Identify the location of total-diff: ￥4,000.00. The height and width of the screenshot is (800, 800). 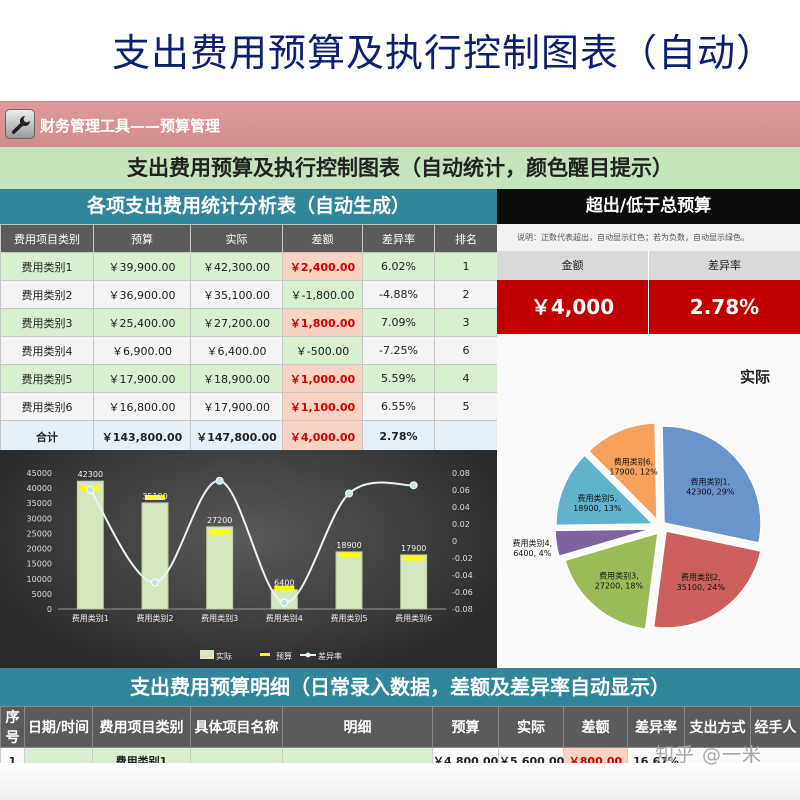
(322, 436).